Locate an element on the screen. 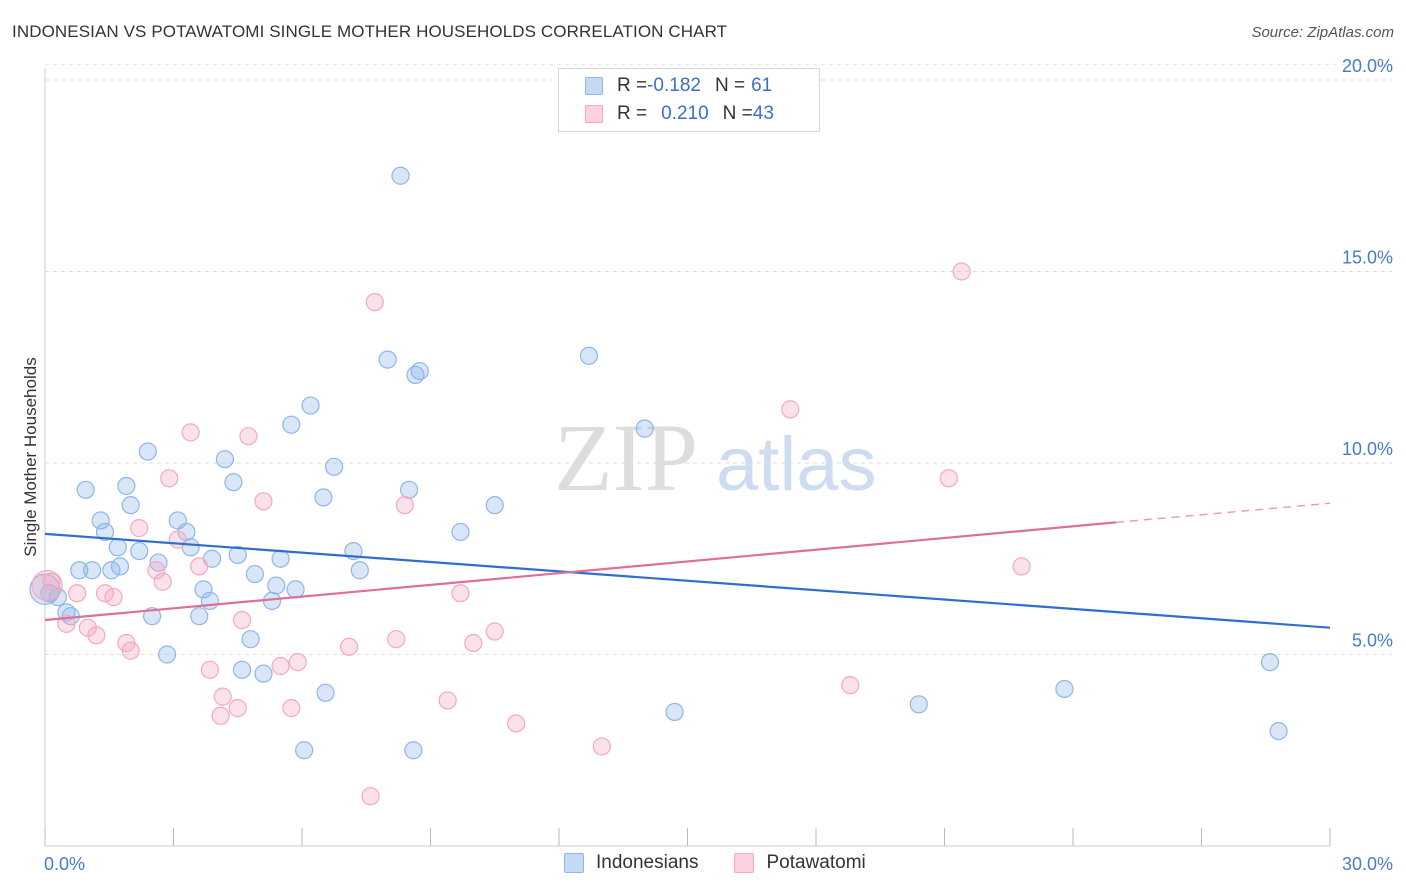 The height and width of the screenshot is (892, 1406). legend-n-label: N = is located at coordinates (730, 85).